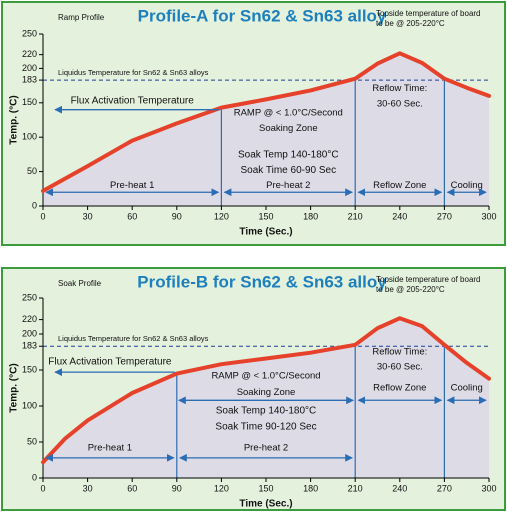  What do you see at coordinates (288, 170) in the screenshot?
I see `soak-time-label: Soak Time 60-90 Sec` at bounding box center [288, 170].